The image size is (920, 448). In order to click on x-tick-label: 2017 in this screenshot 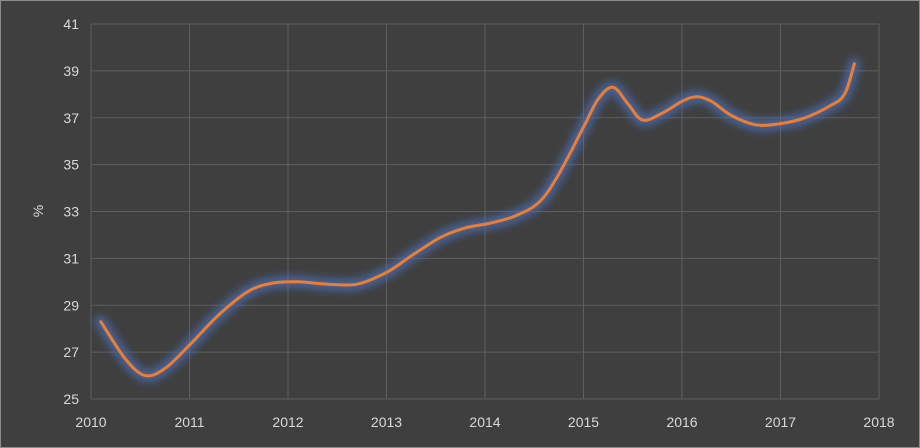, I will do `click(780, 422)`.